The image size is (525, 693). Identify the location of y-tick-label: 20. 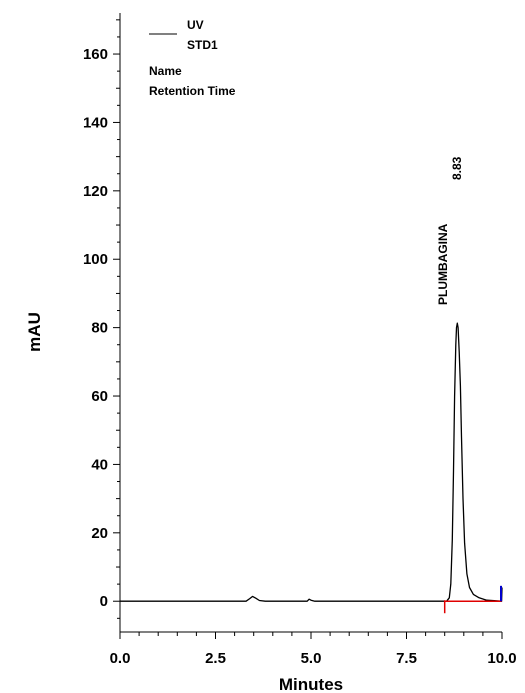
(99, 533).